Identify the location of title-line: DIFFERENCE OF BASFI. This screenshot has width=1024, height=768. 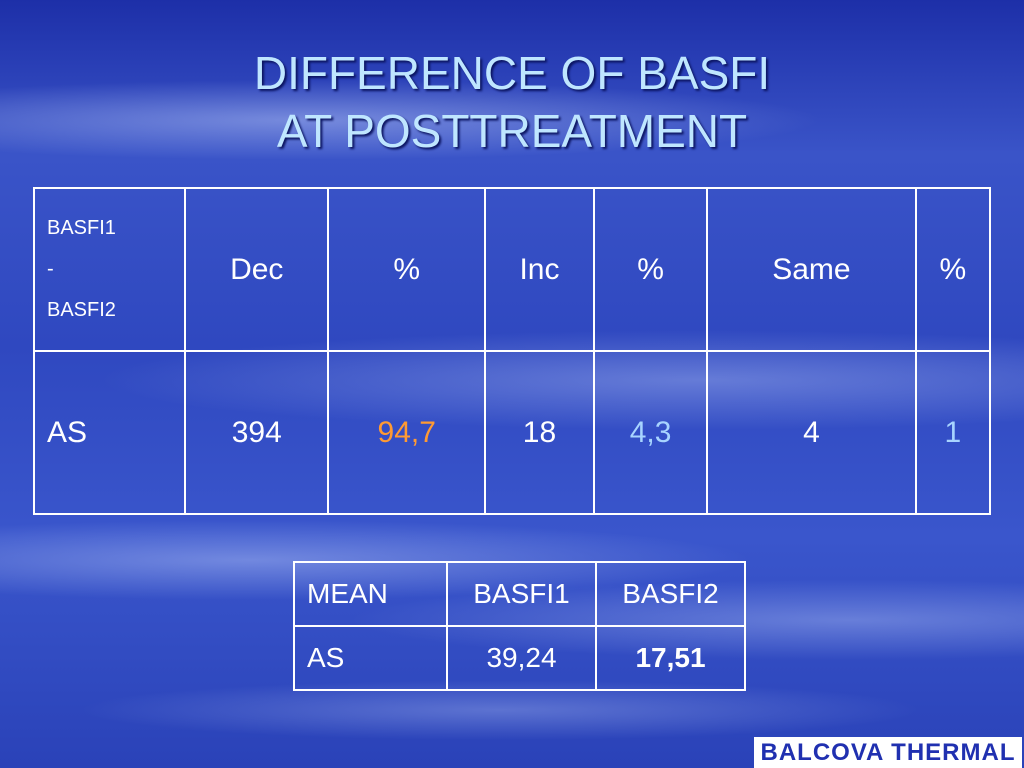
(512, 73).